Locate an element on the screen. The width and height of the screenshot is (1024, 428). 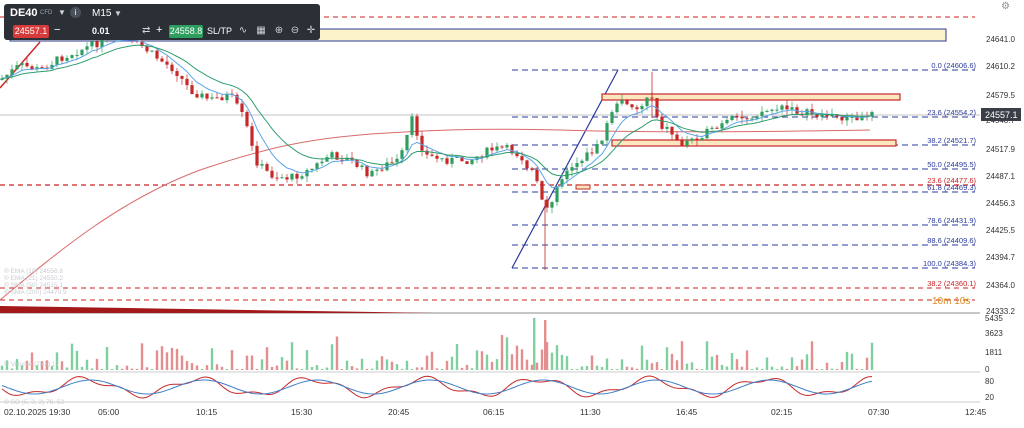
candle-timer-label: 10m 10s is located at coordinates (951, 301).